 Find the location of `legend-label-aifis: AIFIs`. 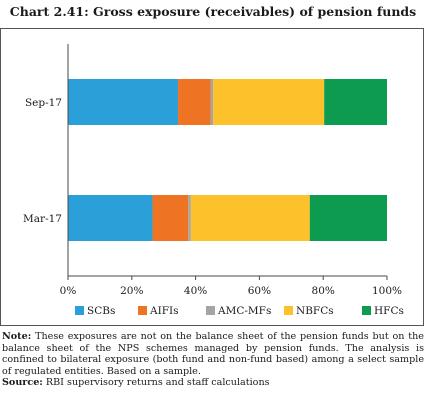

legend-label-aifis: AIFIs is located at coordinates (164, 311).